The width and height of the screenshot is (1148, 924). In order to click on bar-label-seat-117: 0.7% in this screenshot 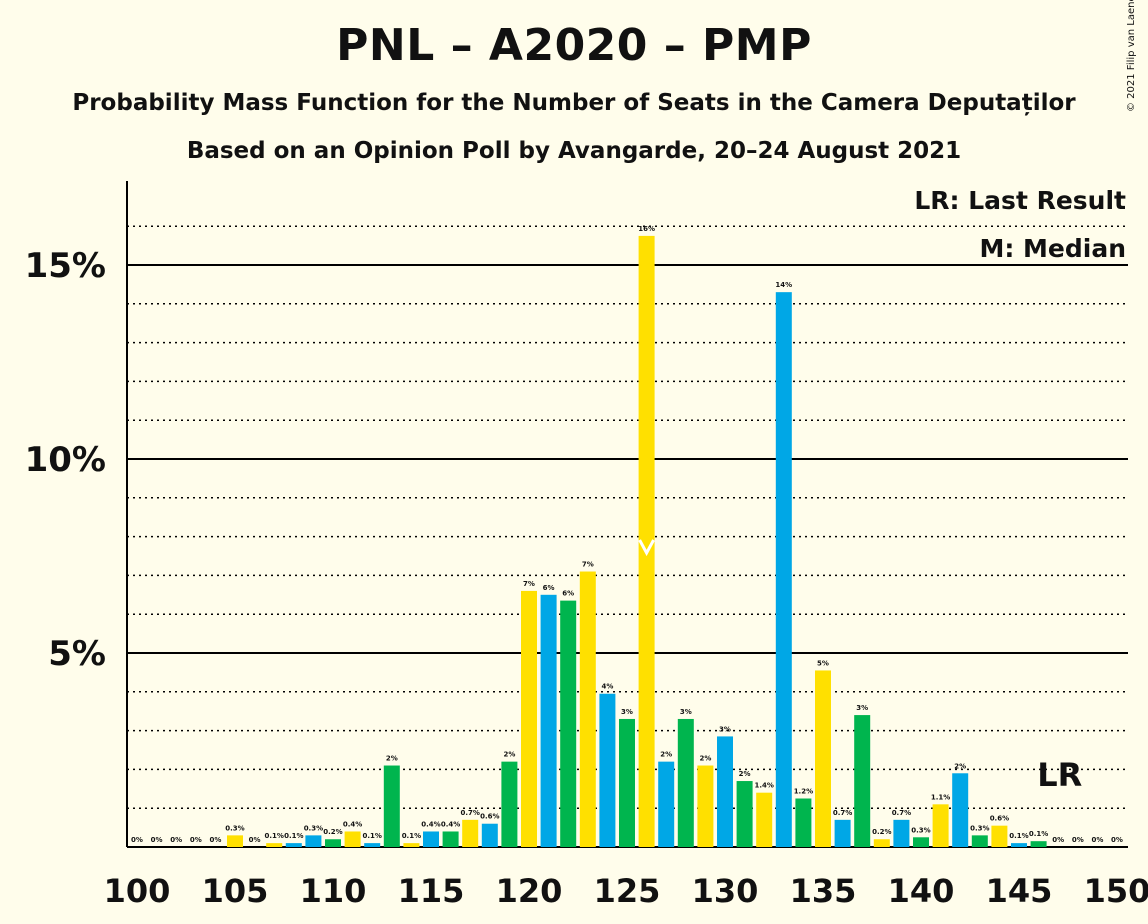, I will do `click(469, 813)`.